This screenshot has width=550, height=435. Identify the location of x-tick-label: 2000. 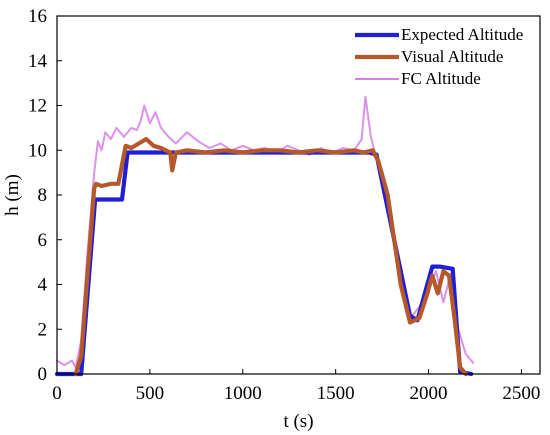
(429, 393).